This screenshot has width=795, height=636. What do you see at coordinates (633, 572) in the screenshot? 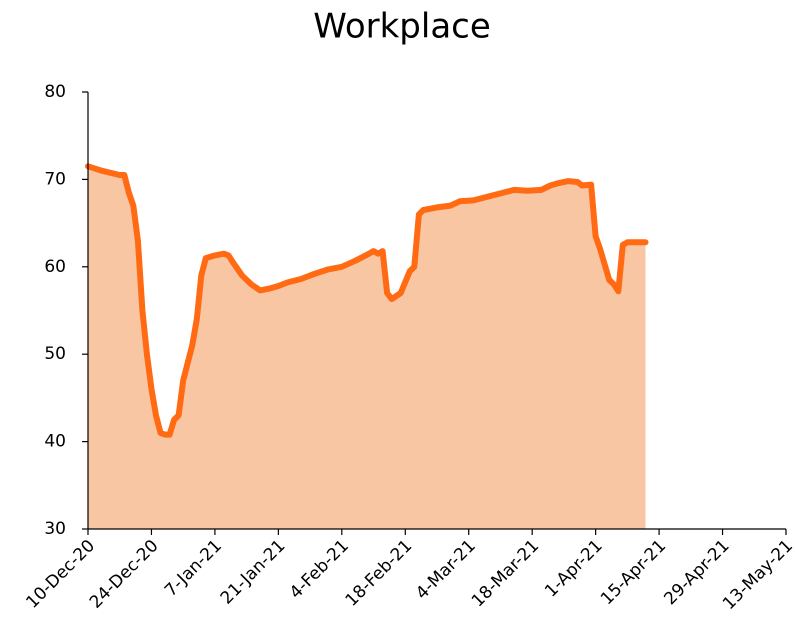
I see `x-tick-label: 15-Apr-21` at bounding box center [633, 572].